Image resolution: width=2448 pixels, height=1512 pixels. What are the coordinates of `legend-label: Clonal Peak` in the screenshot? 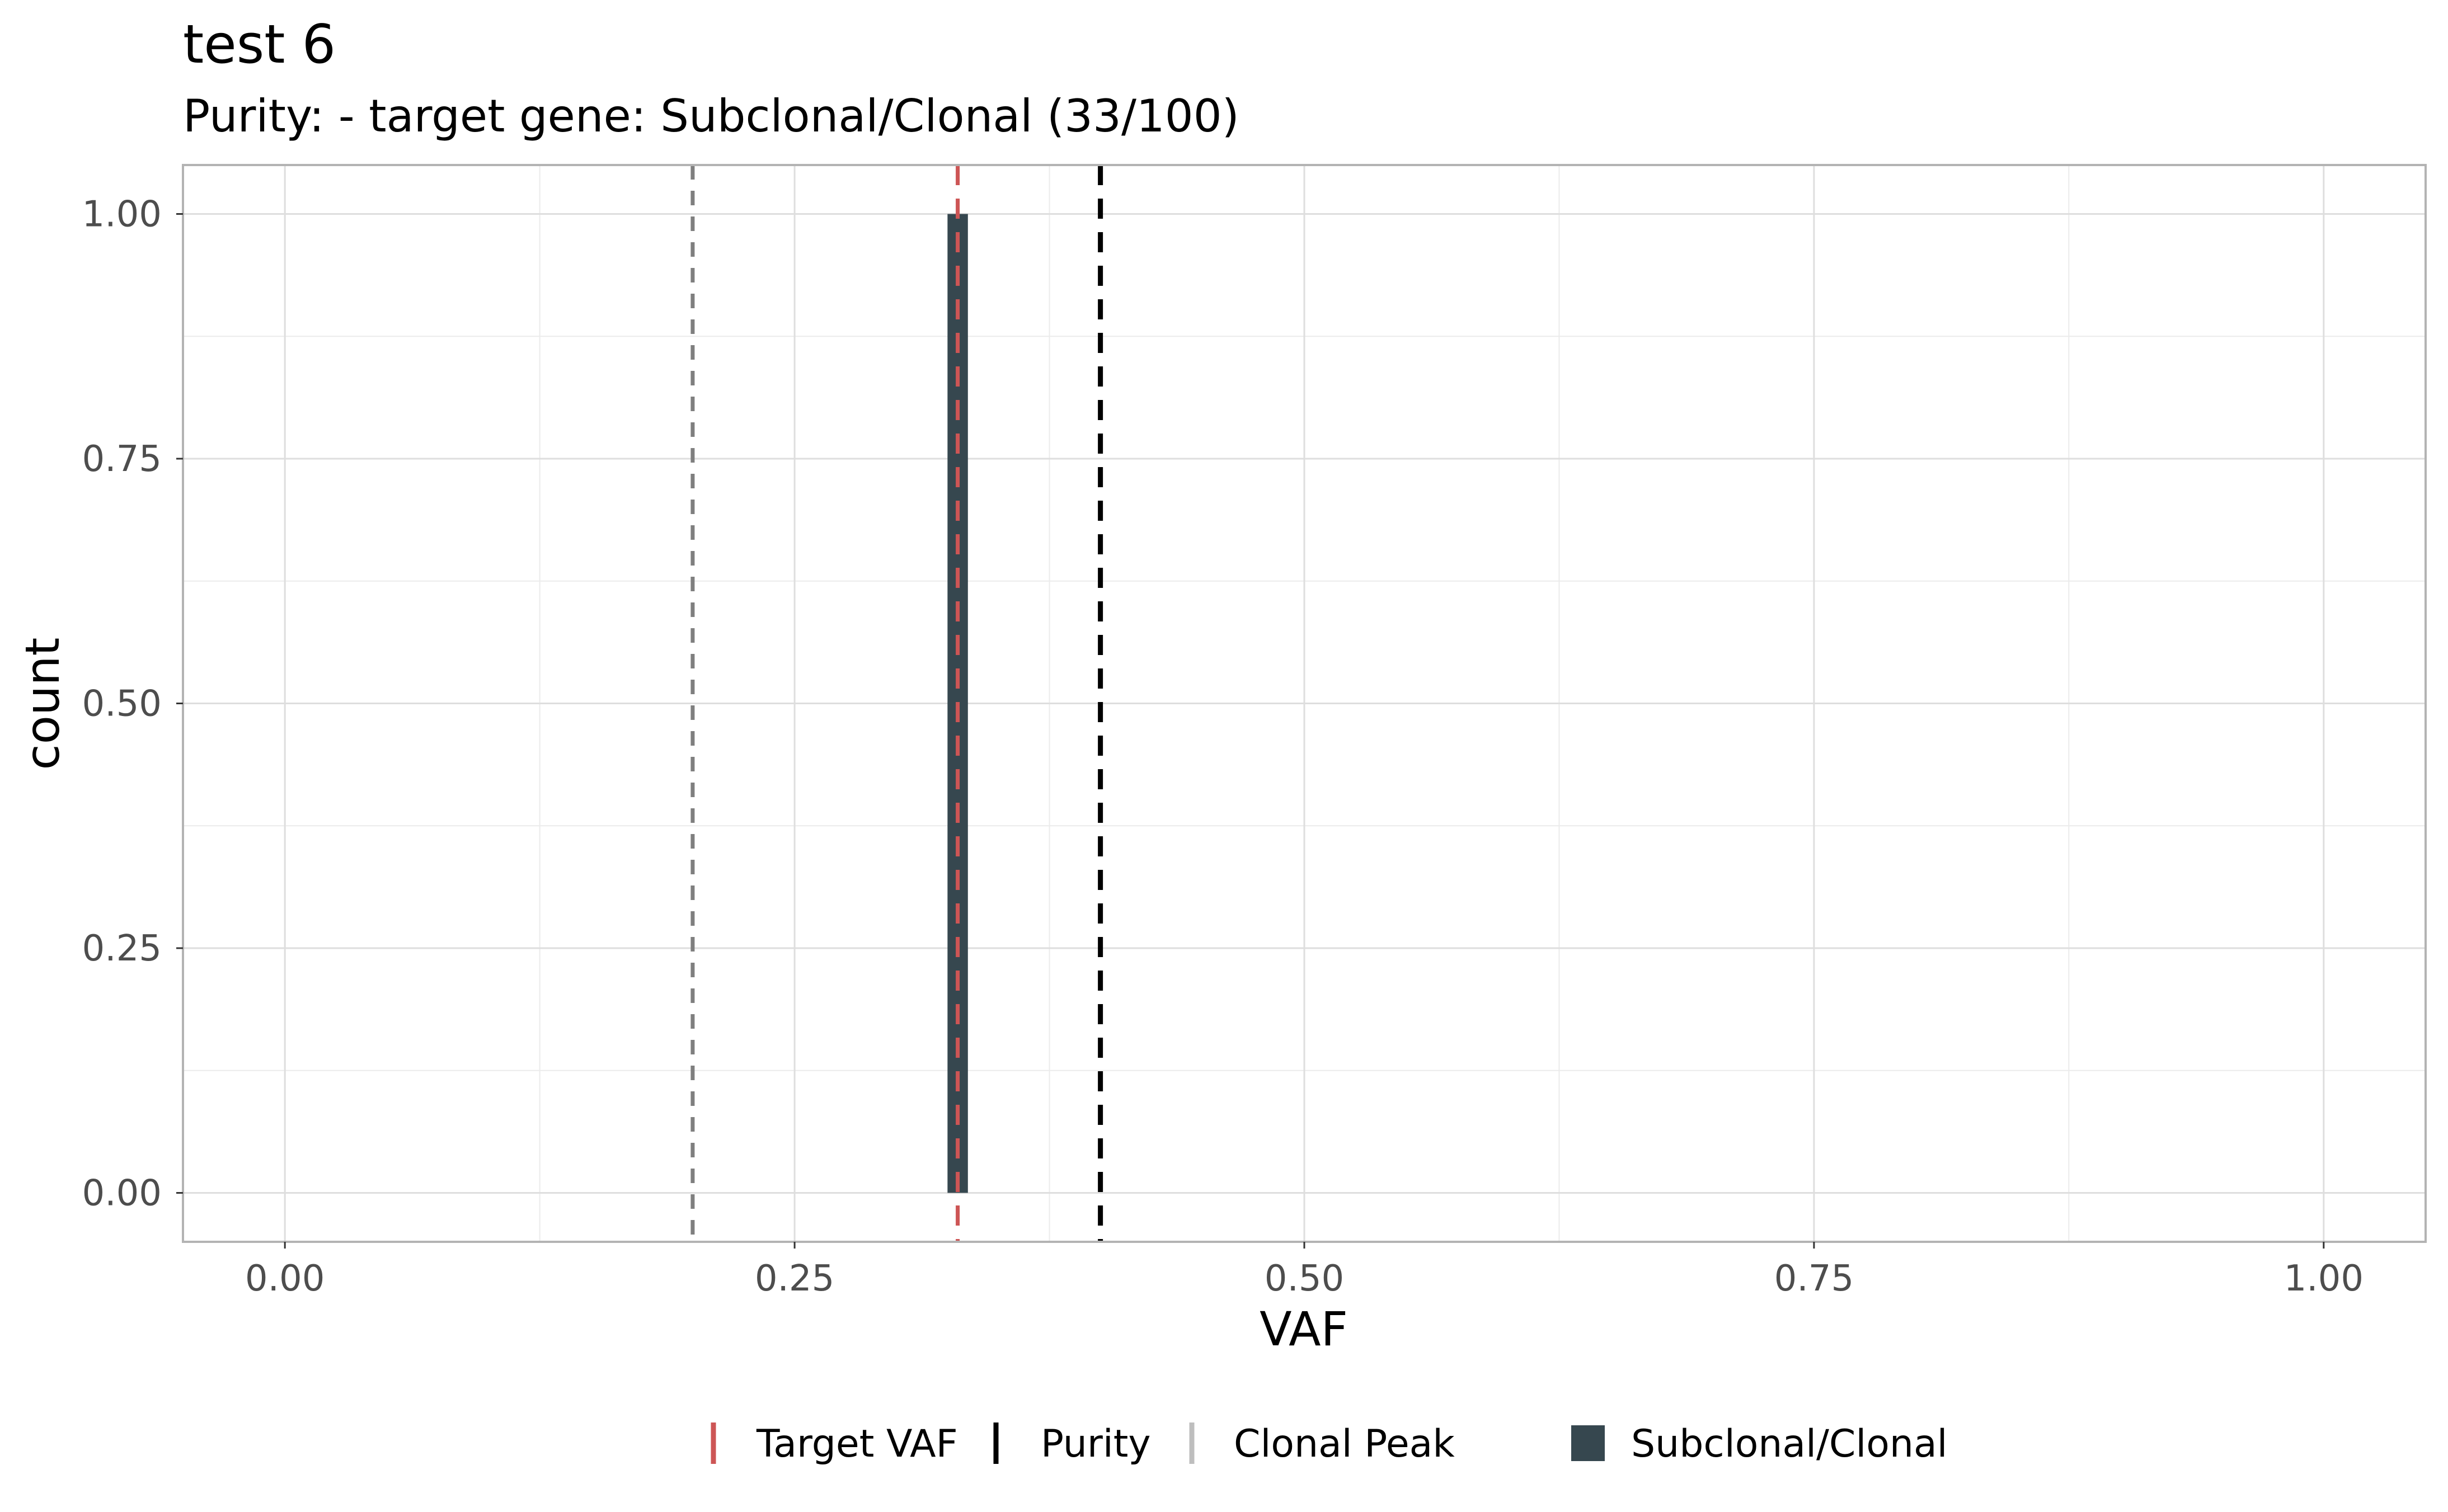 It's located at (1344, 1444).